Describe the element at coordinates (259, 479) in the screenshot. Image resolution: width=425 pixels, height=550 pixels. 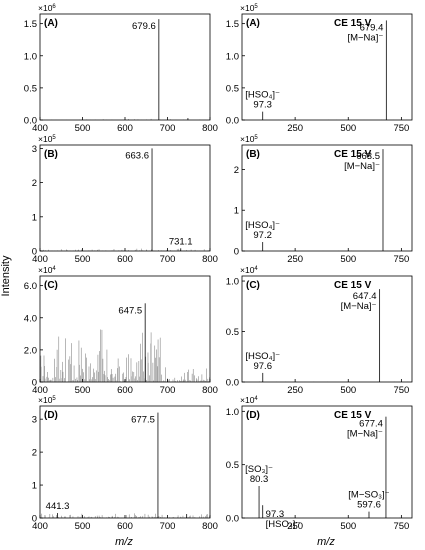
I see `peak-annotation: 80.3` at that location.